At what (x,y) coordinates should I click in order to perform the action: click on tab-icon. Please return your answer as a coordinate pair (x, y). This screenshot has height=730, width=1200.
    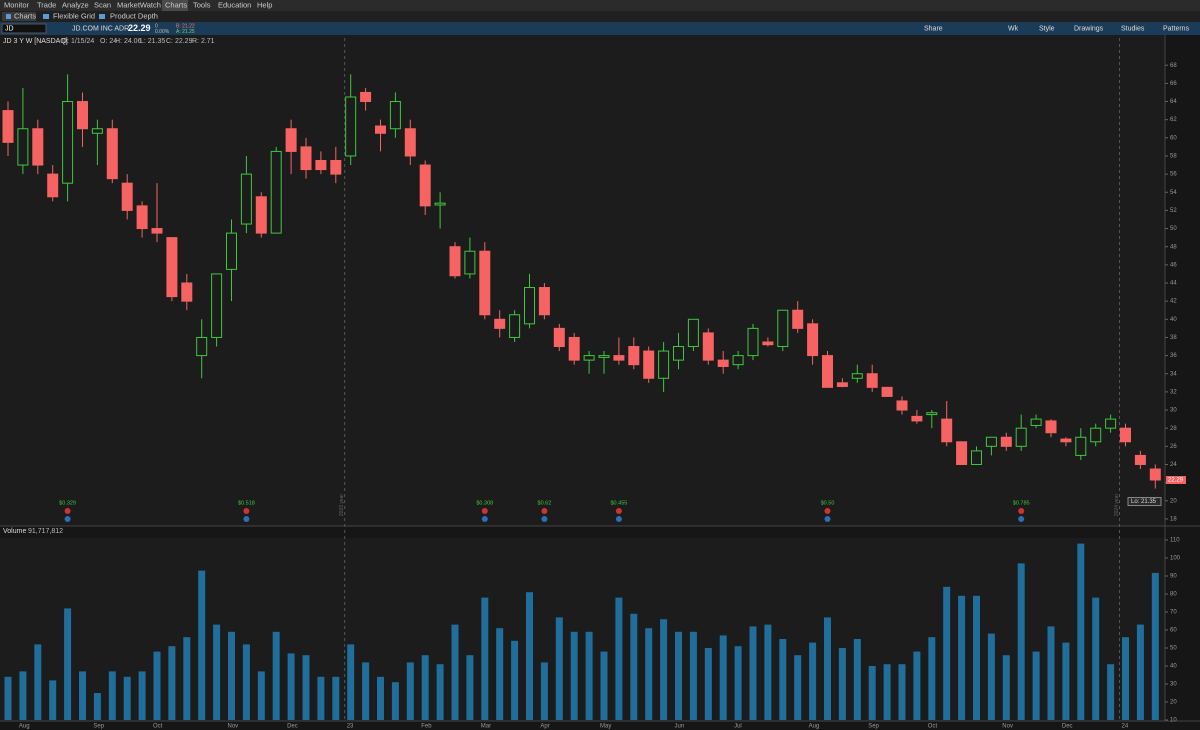
    Looking at the image, I should click on (46, 16).